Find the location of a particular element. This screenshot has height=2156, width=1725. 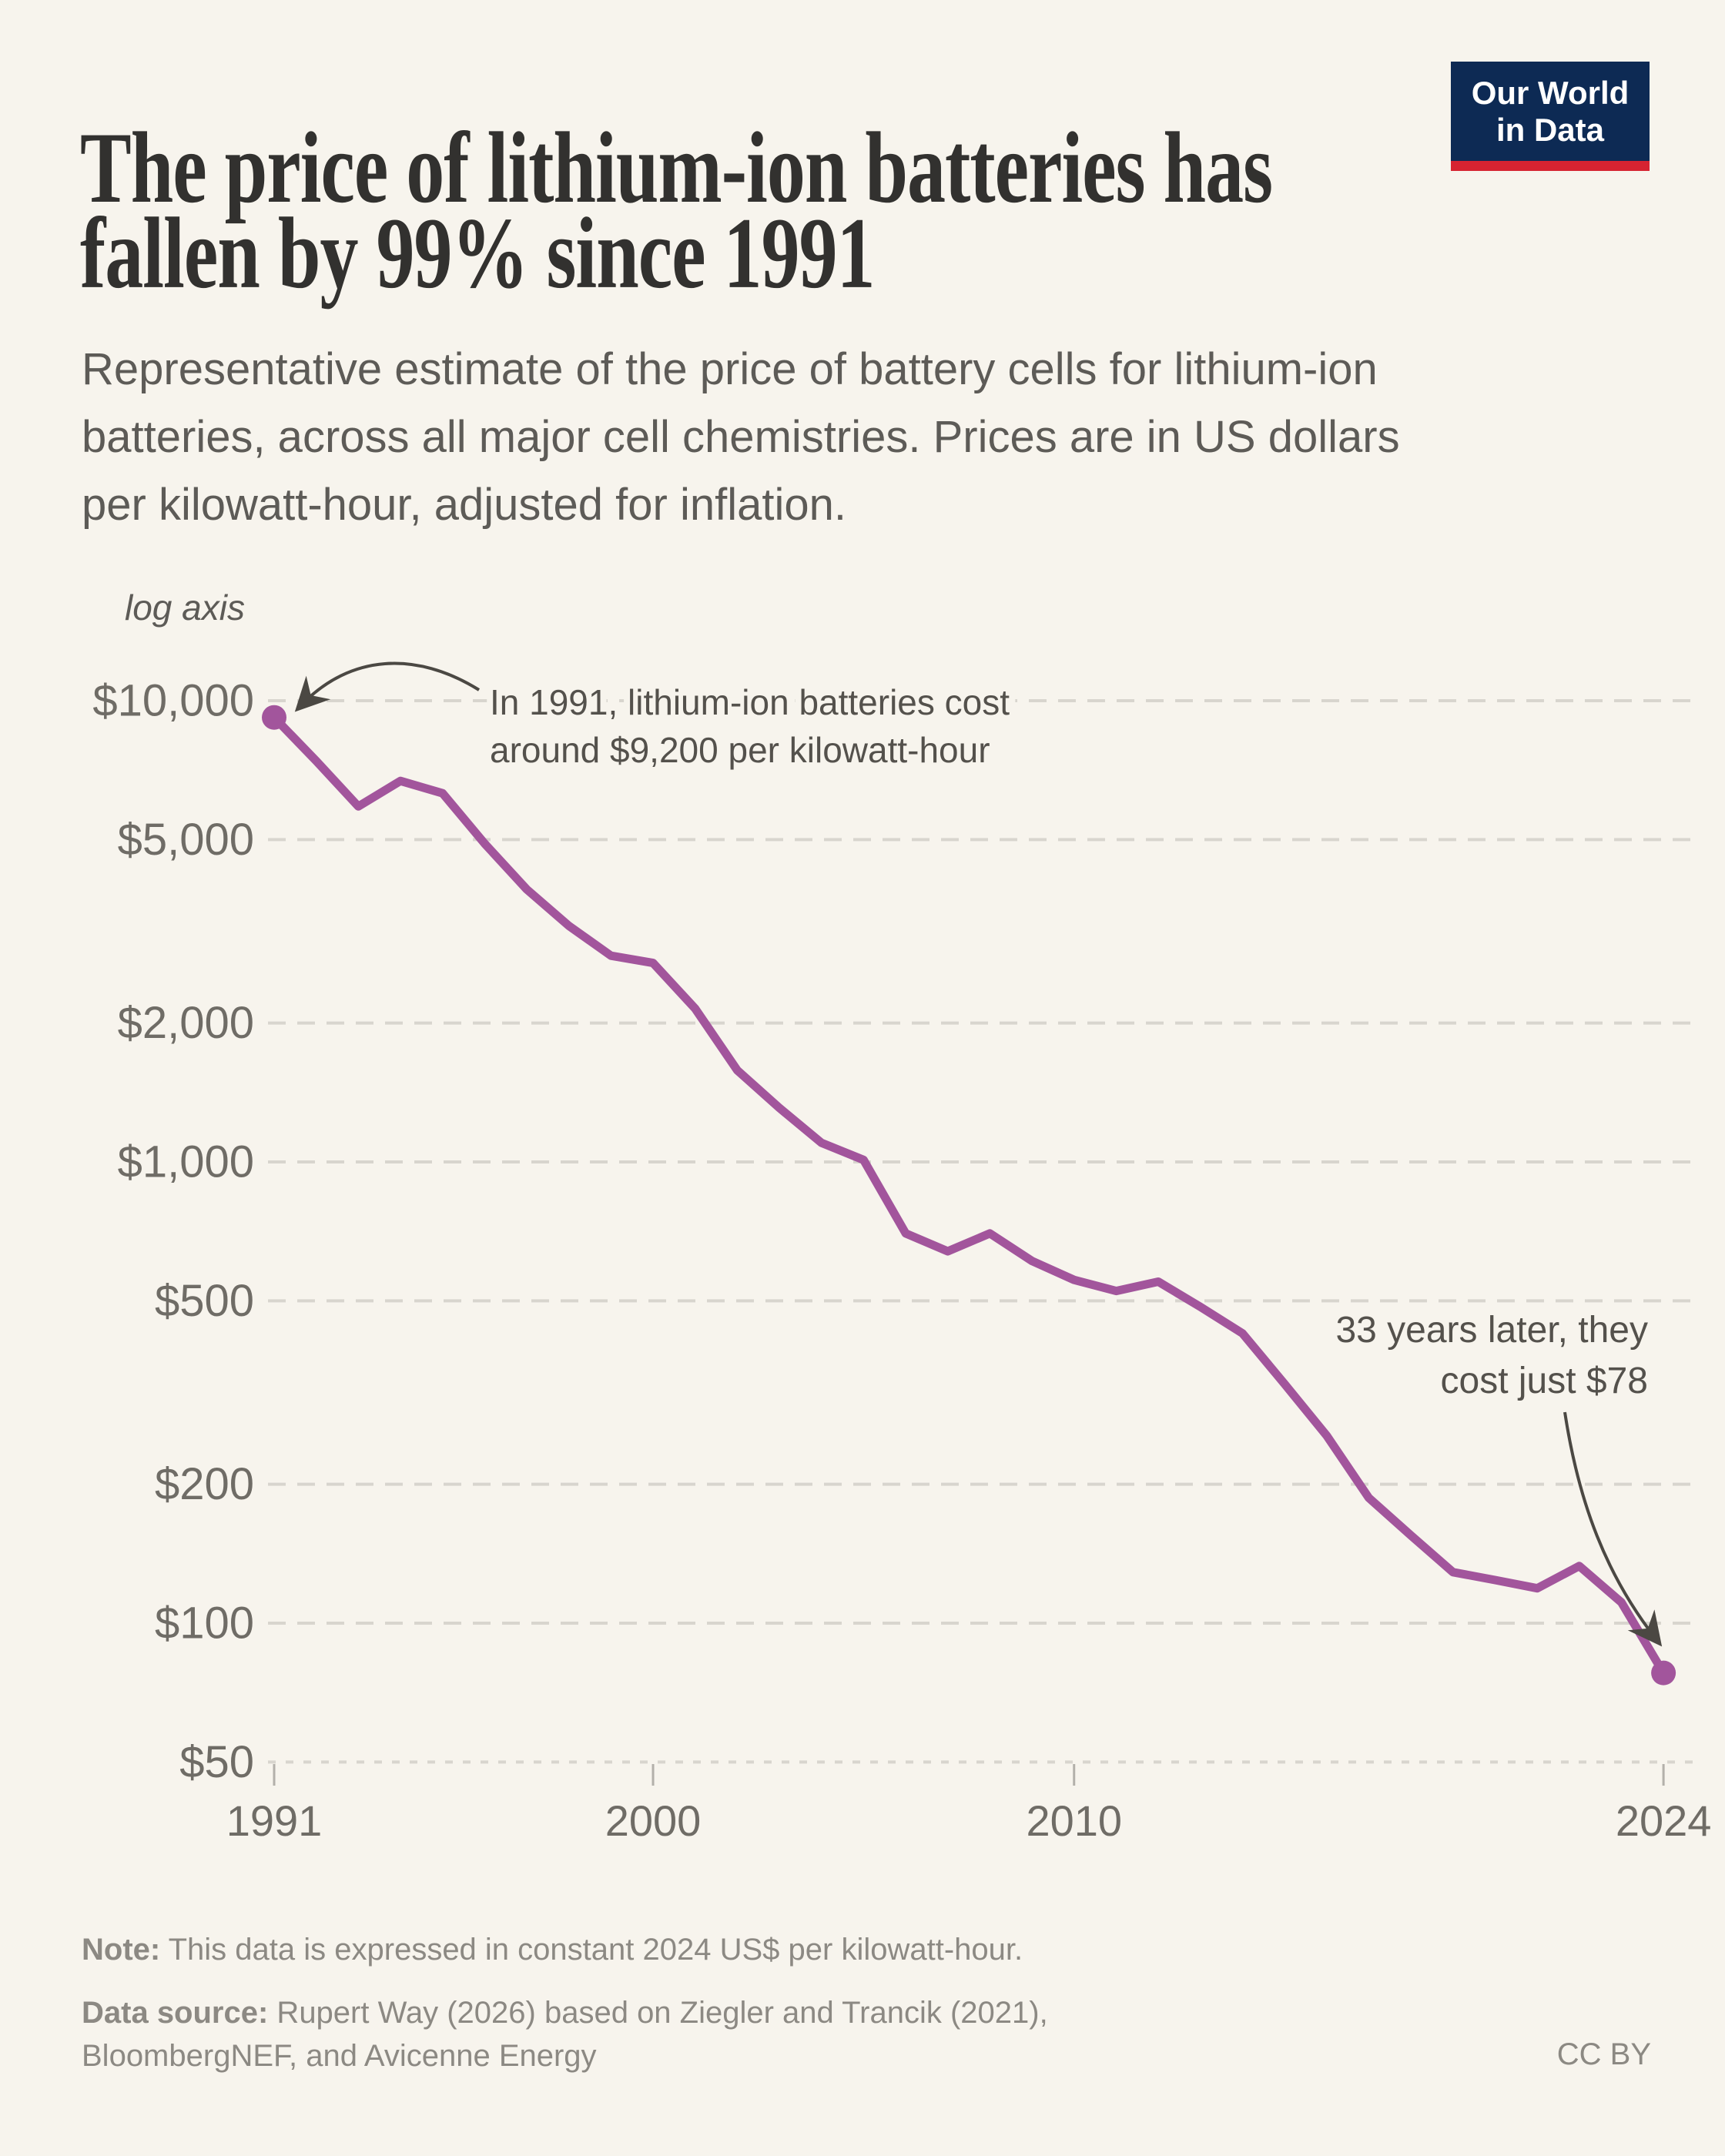

annotation-end-arrow is located at coordinates (1613, 1529).